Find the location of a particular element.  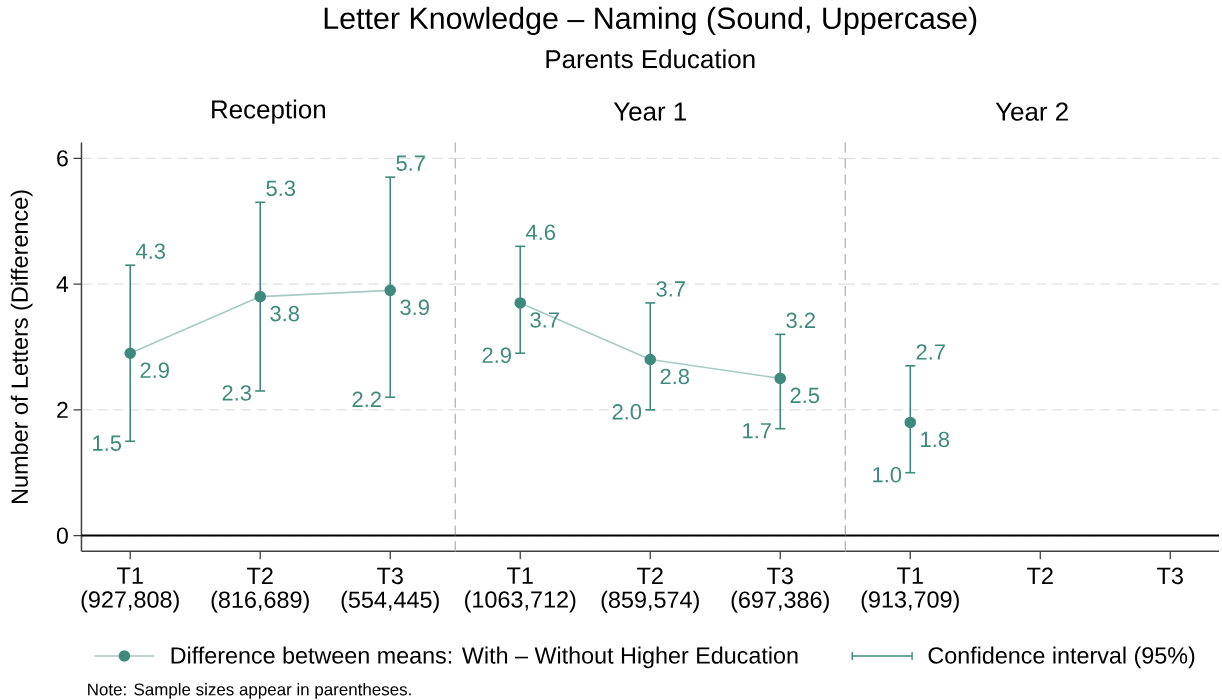

y-tick-label: 4 is located at coordinates (62, 284).